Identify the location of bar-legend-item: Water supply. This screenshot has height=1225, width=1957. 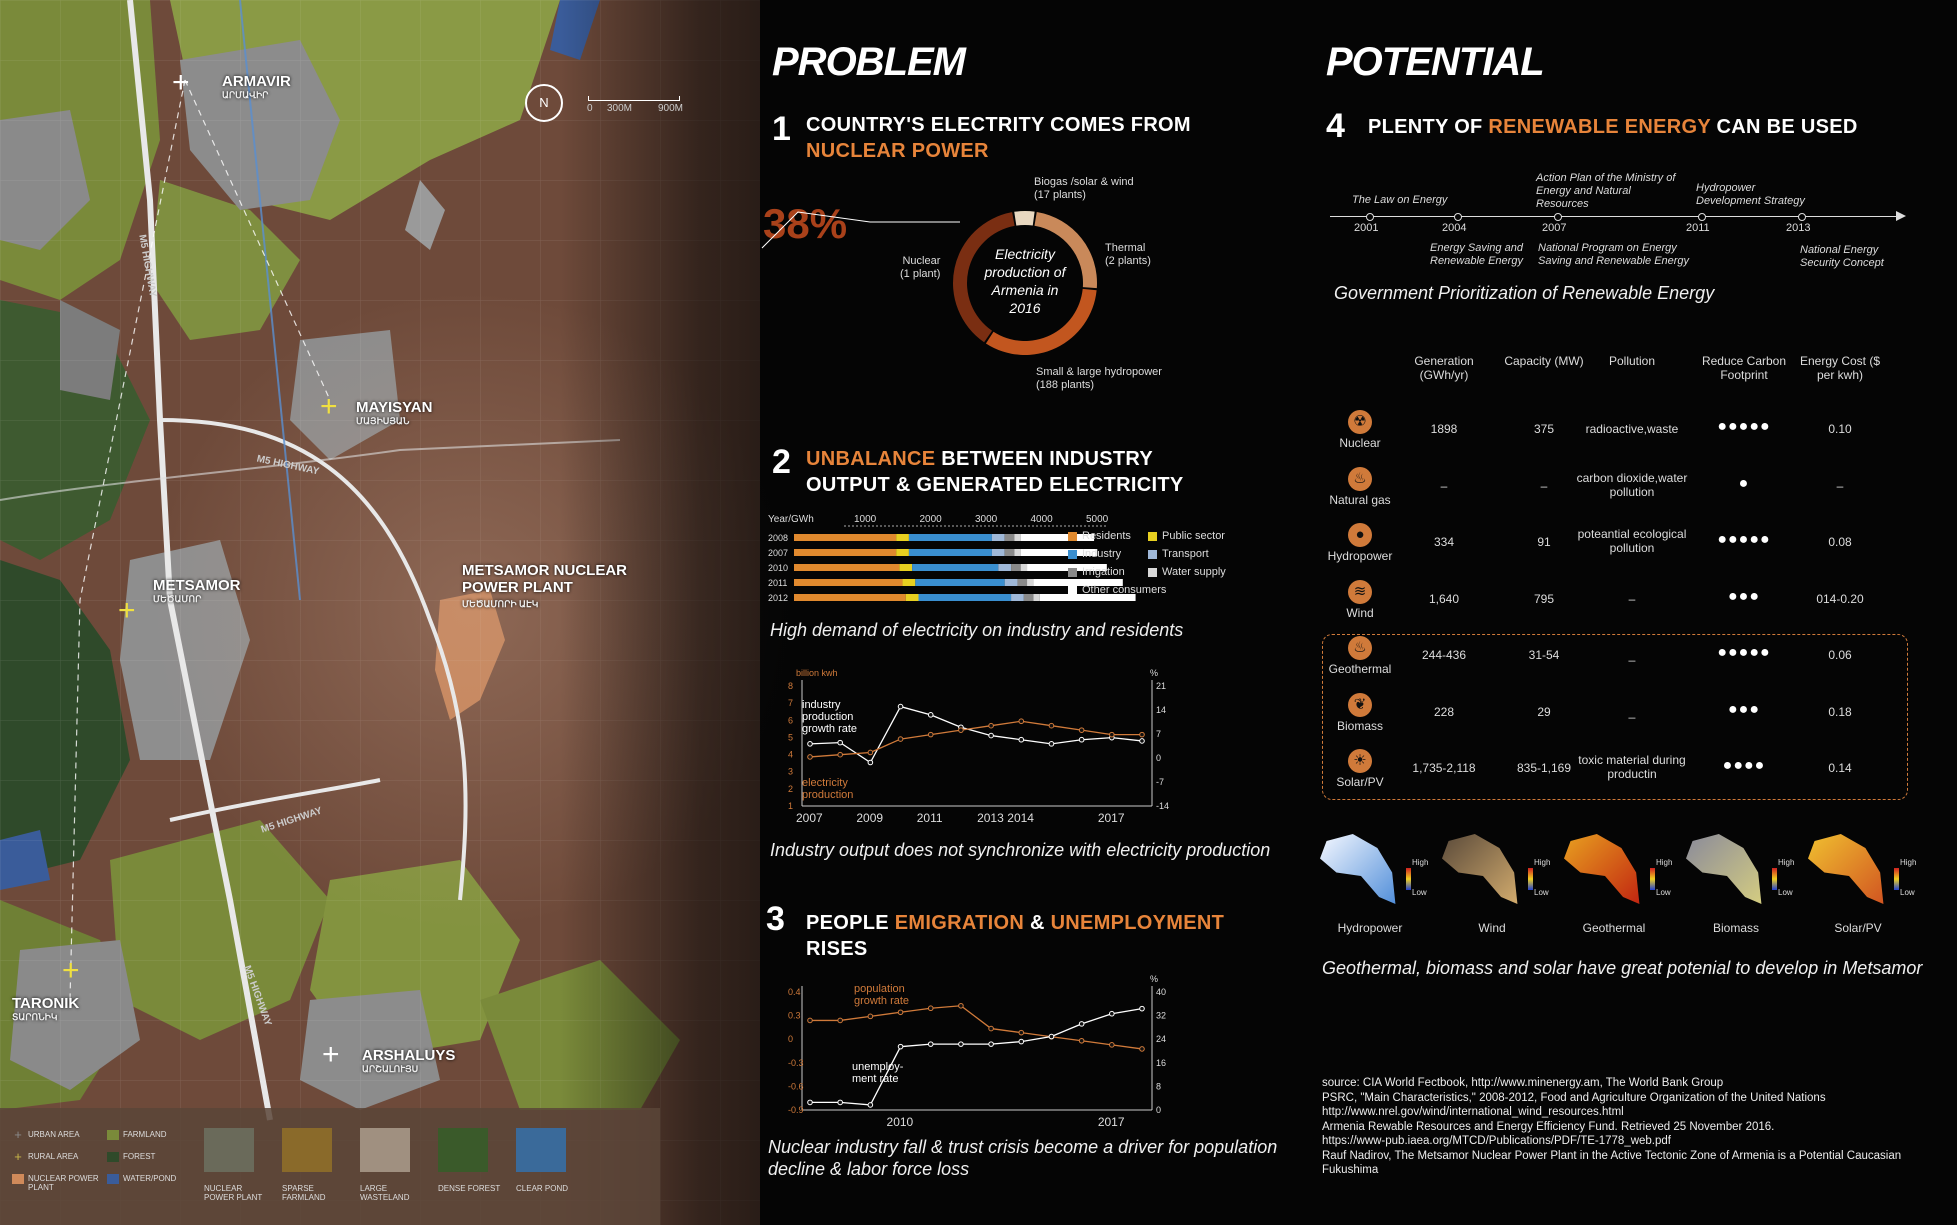
(1188, 573).